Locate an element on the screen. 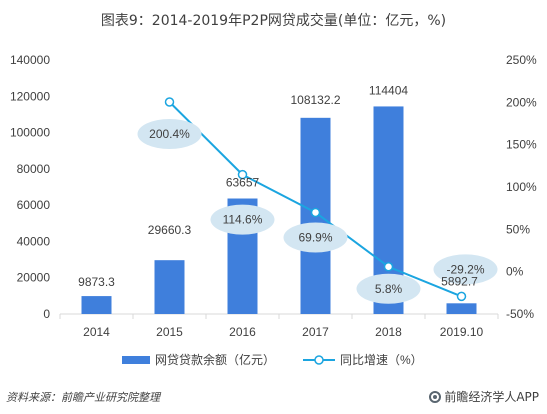 The height and width of the screenshot is (414, 547). x-tick-label: 2016 is located at coordinates (242, 332).